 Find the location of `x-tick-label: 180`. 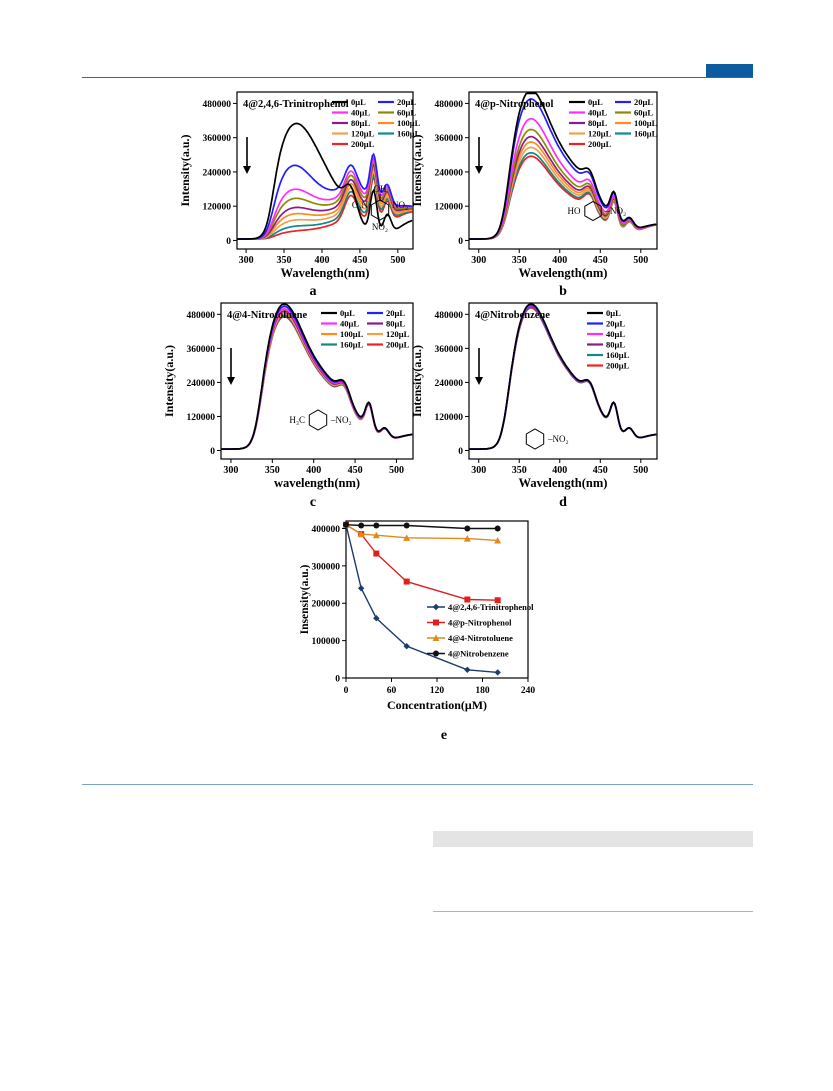

x-tick-label: 180 is located at coordinates (482, 691).